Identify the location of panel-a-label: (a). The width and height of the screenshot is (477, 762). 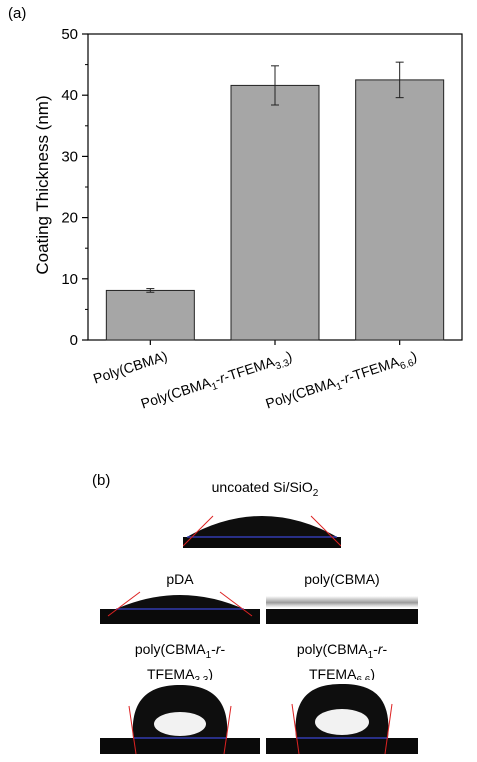
(17, 13).